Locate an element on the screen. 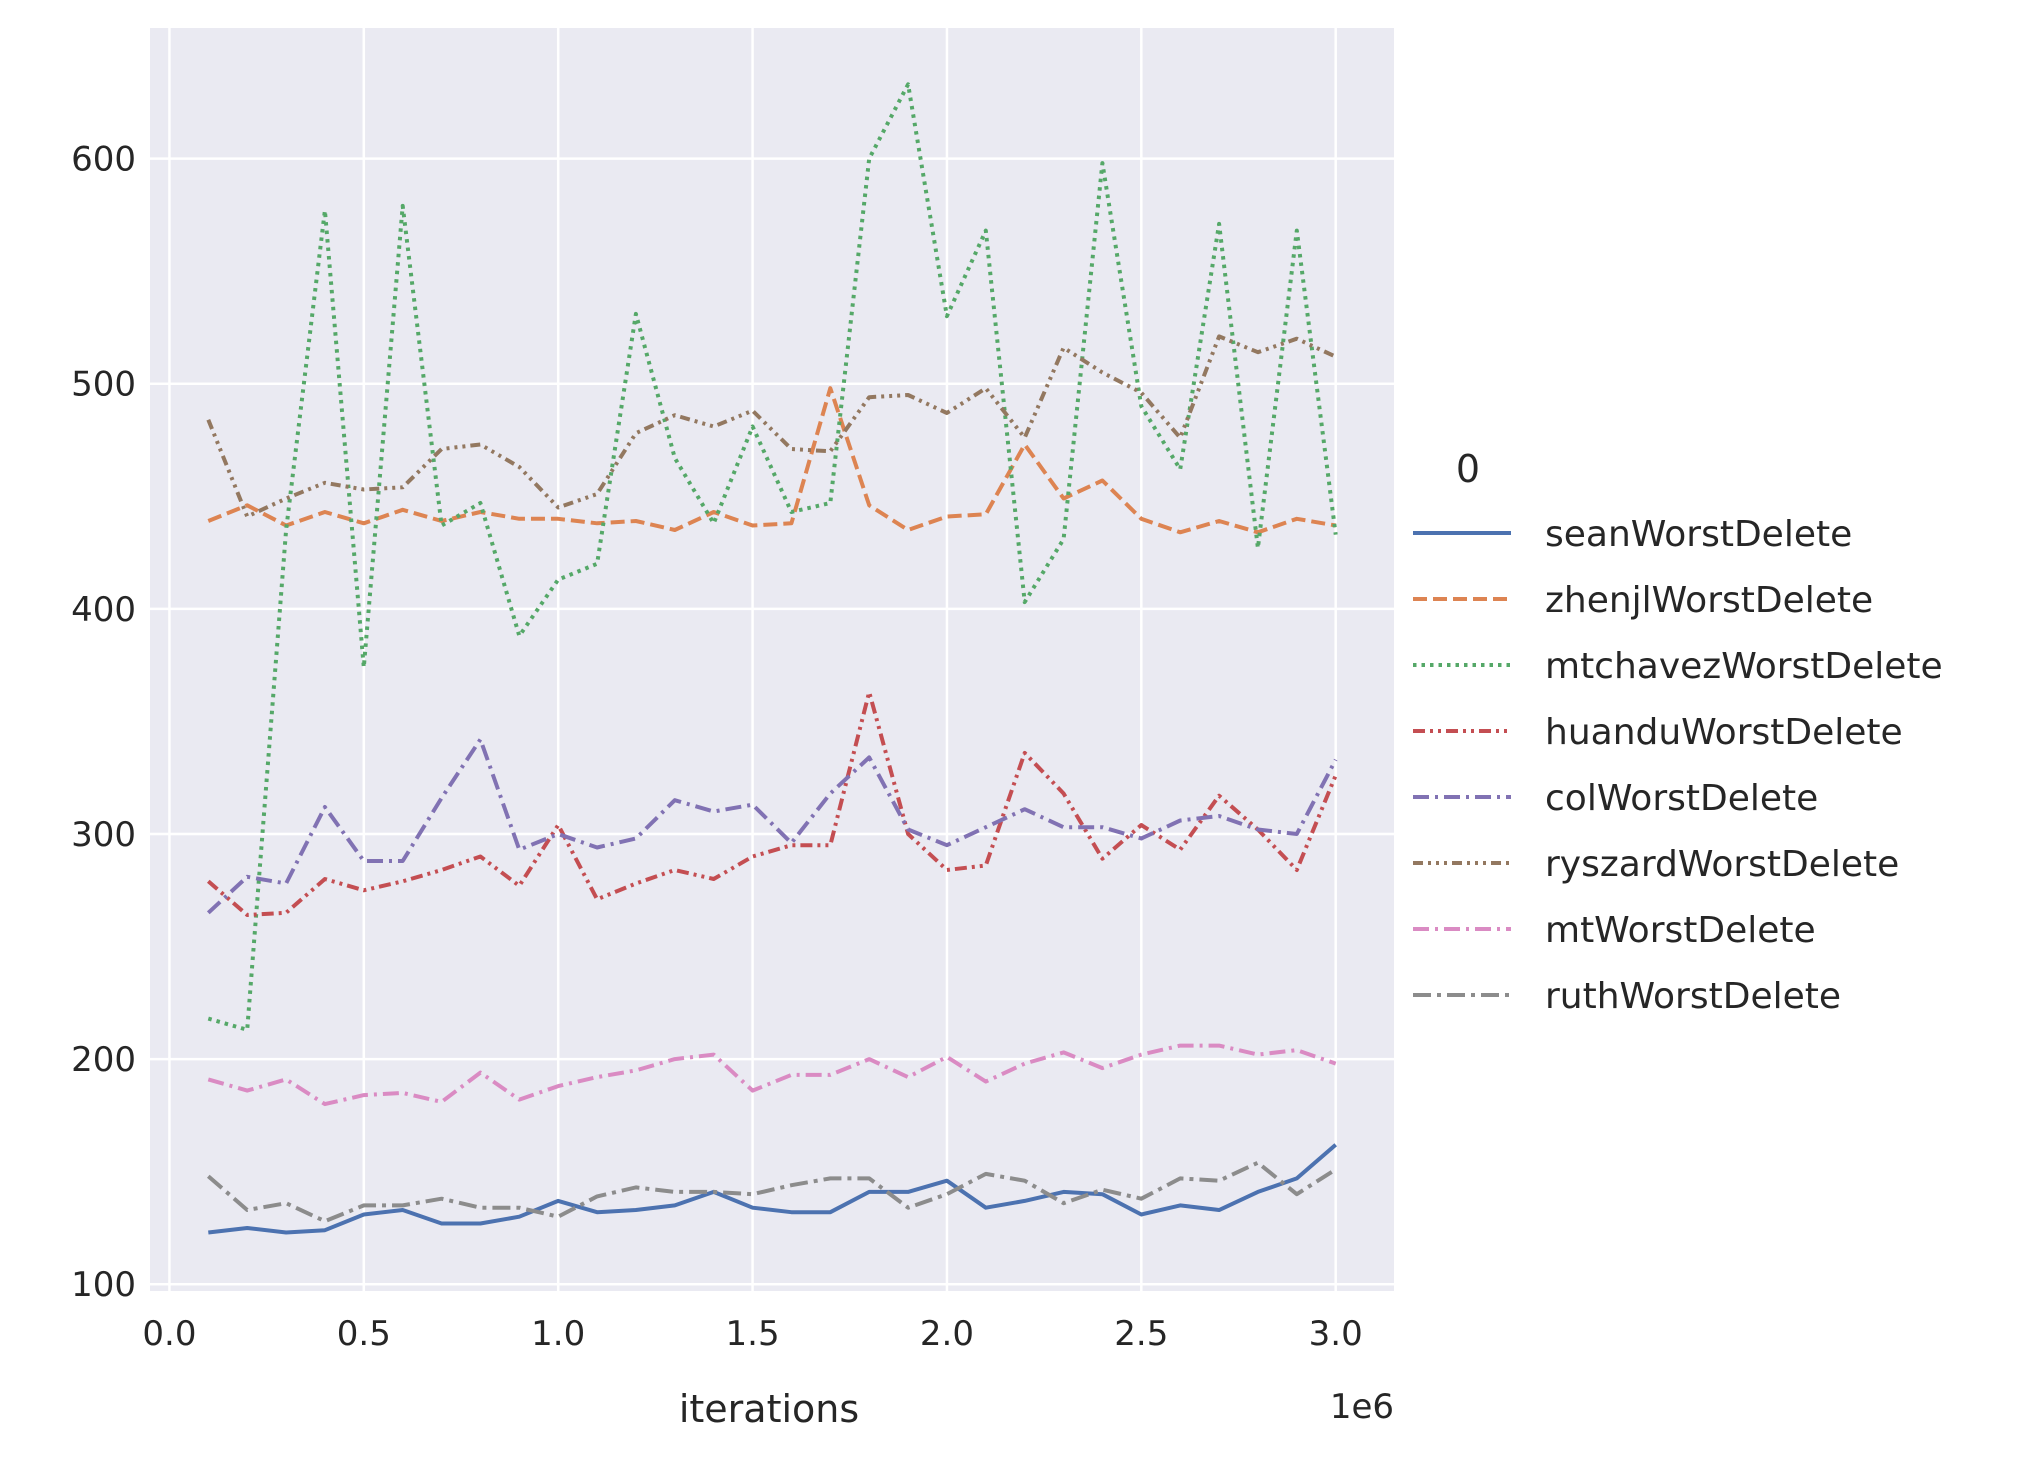 Image resolution: width=2025 pixels, height=1459 pixels. y-tick-label: 300 is located at coordinates (103, 835).